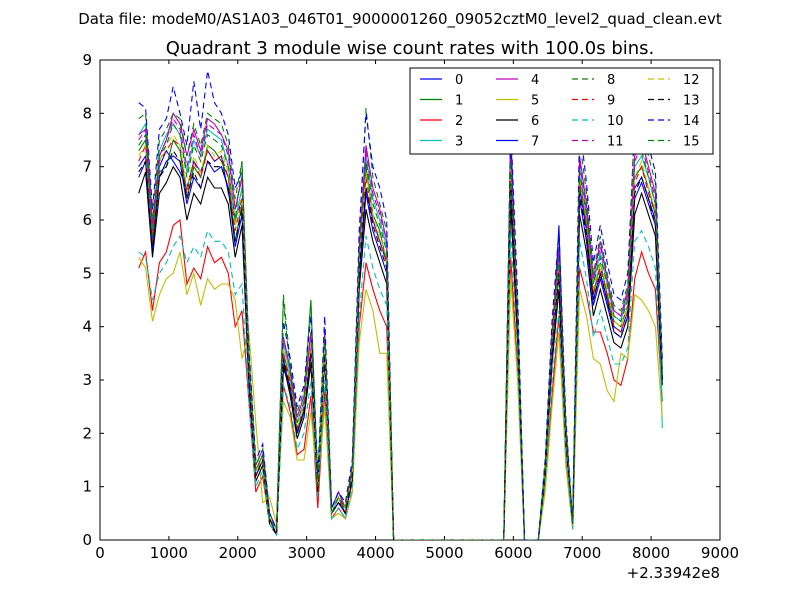 The width and height of the screenshot is (800, 600). I want to click on x-tick-label-8: 8000, so click(651, 553).